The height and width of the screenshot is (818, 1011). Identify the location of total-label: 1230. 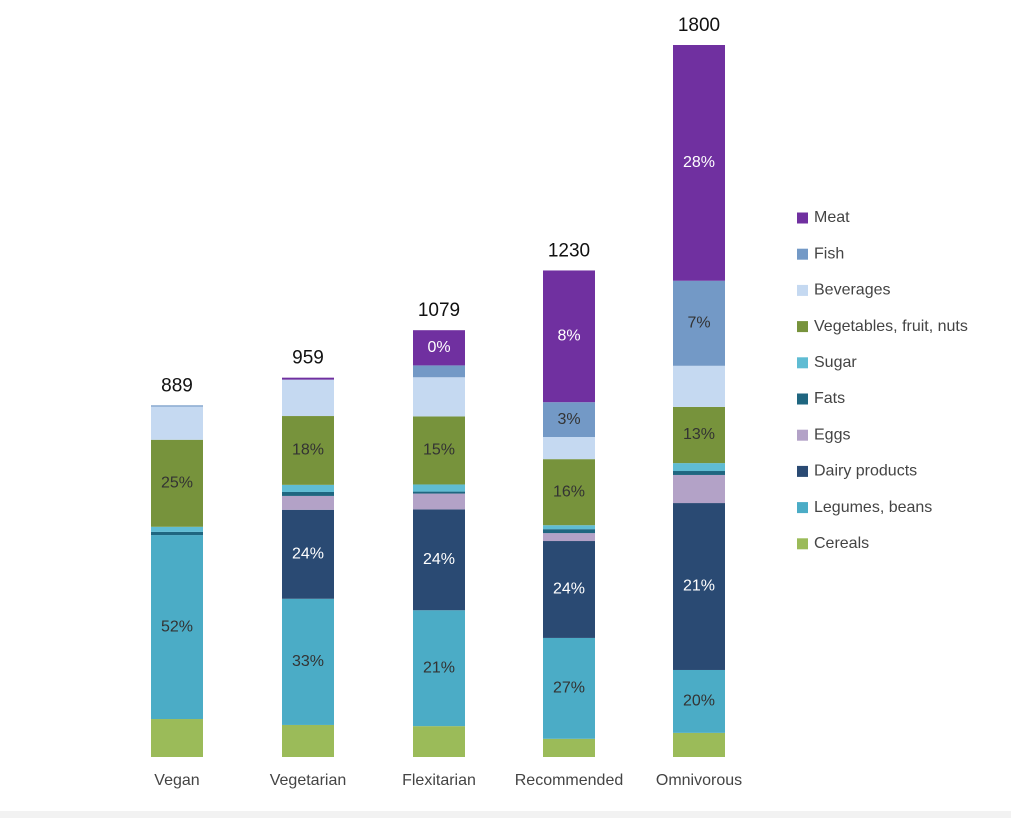
(569, 250).